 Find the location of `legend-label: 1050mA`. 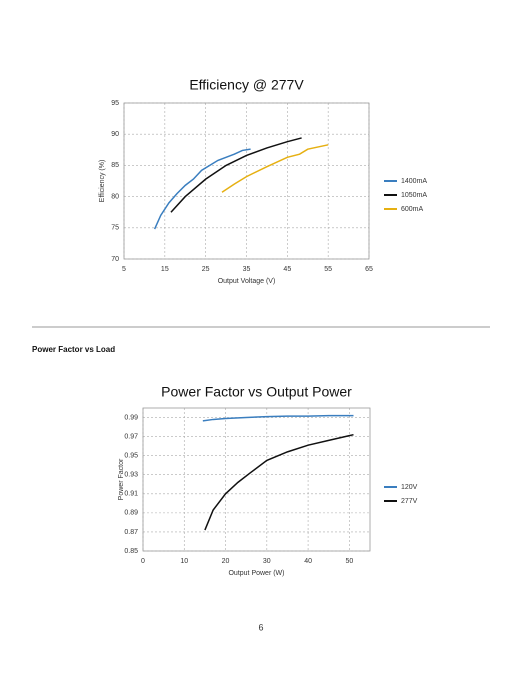

legend-label: 1050mA is located at coordinates (414, 195).